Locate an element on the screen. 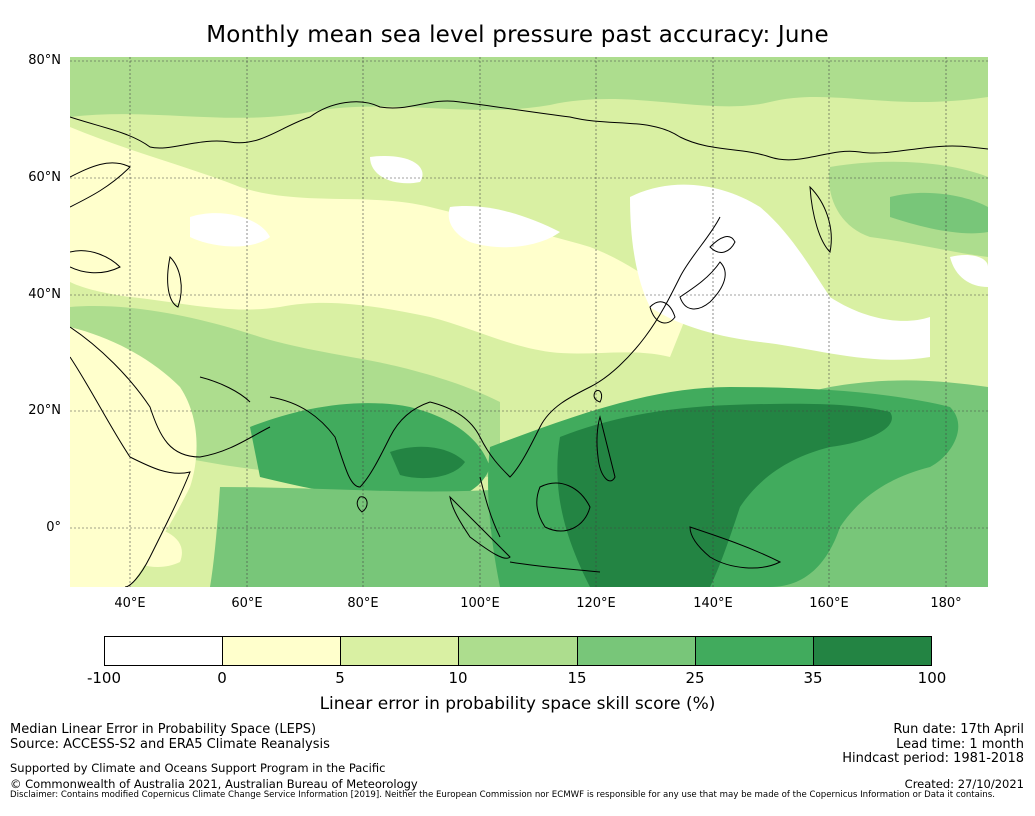 The height and width of the screenshot is (816, 1035). footer-lead-time: Lead time: 1 month is located at coordinates (960, 744).